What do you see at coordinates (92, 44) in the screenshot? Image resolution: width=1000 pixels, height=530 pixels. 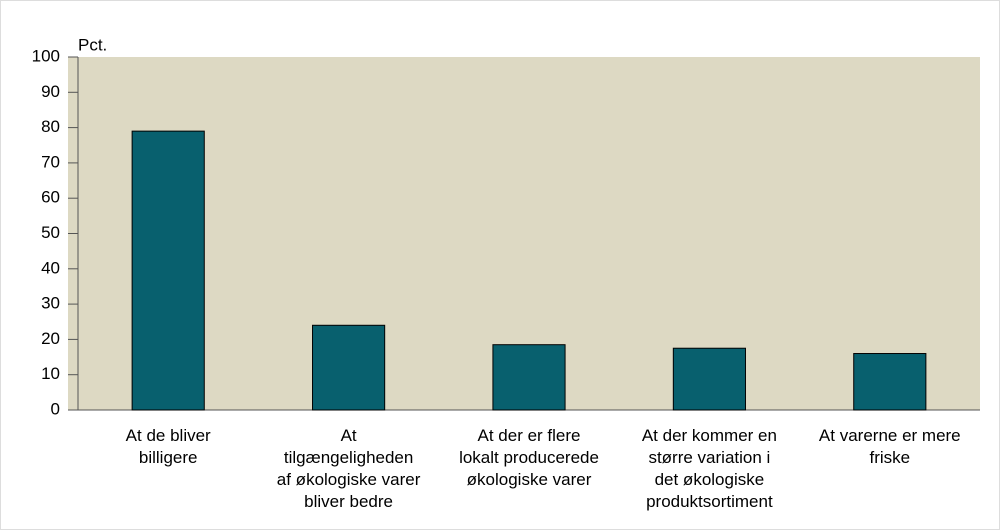 I see `y-axis-label: Pct.` at bounding box center [92, 44].